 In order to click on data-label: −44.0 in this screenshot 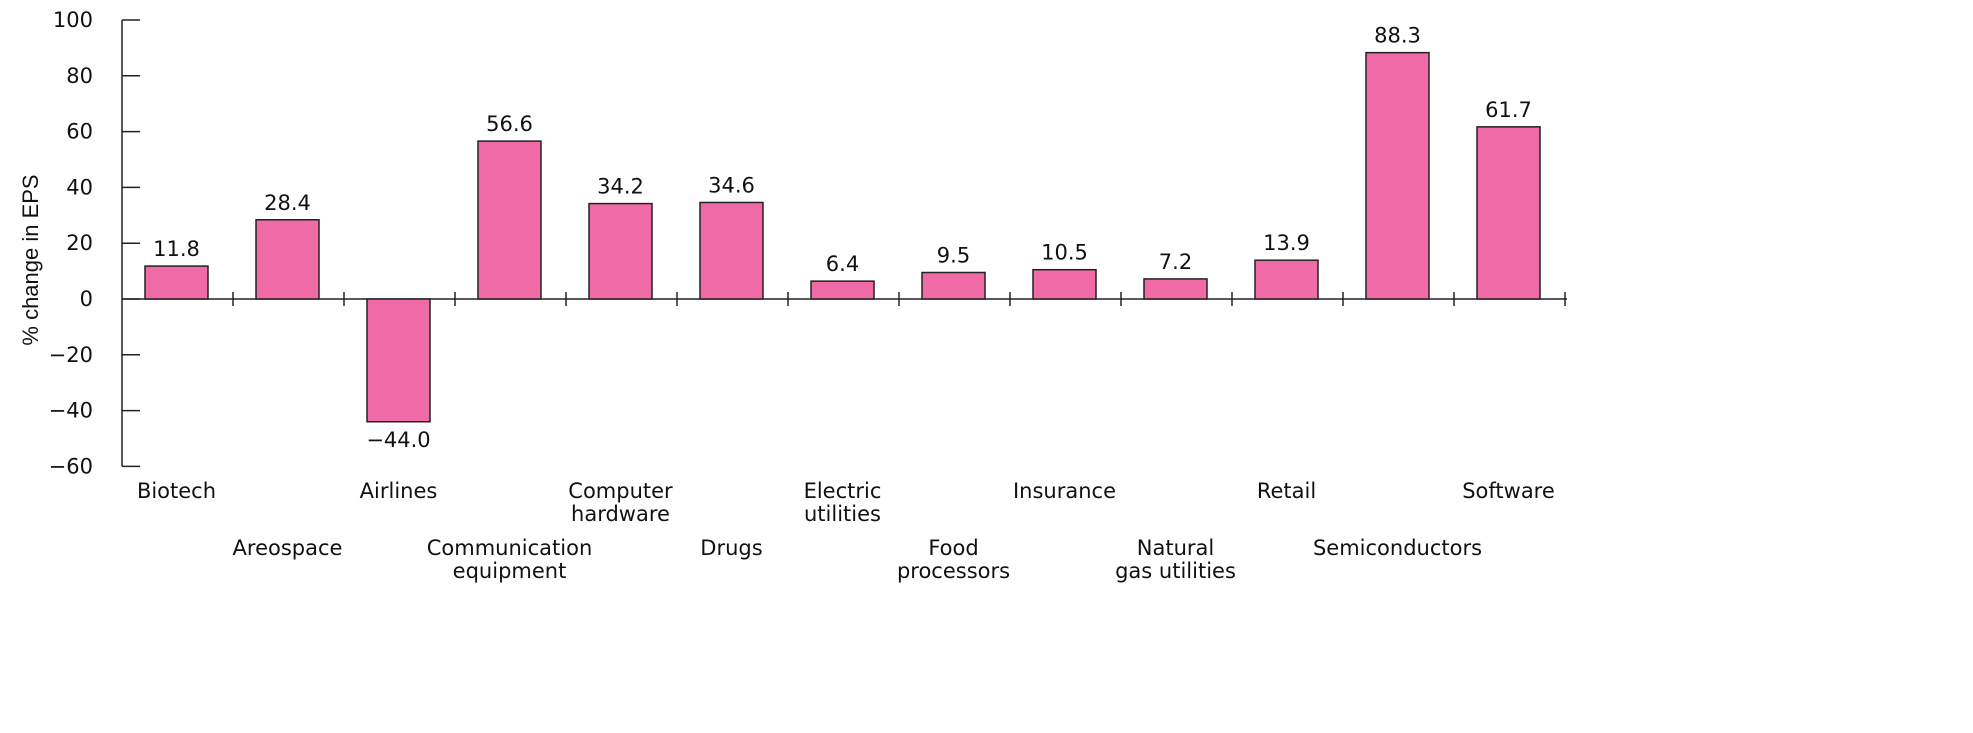, I will do `click(398, 440)`.